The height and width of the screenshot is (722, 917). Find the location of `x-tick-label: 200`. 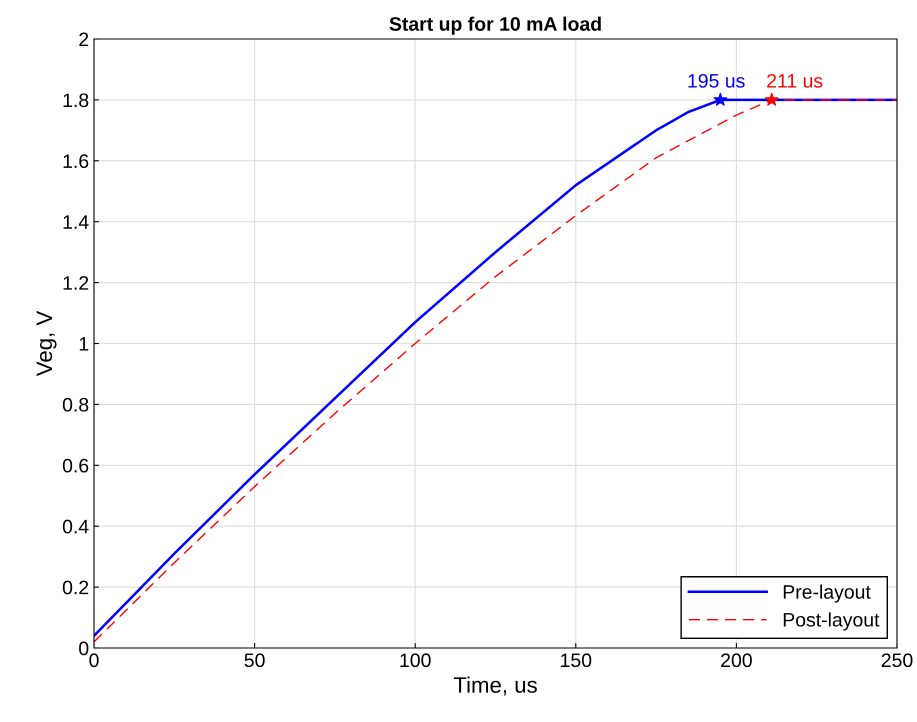

x-tick-label: 200 is located at coordinates (736, 660).